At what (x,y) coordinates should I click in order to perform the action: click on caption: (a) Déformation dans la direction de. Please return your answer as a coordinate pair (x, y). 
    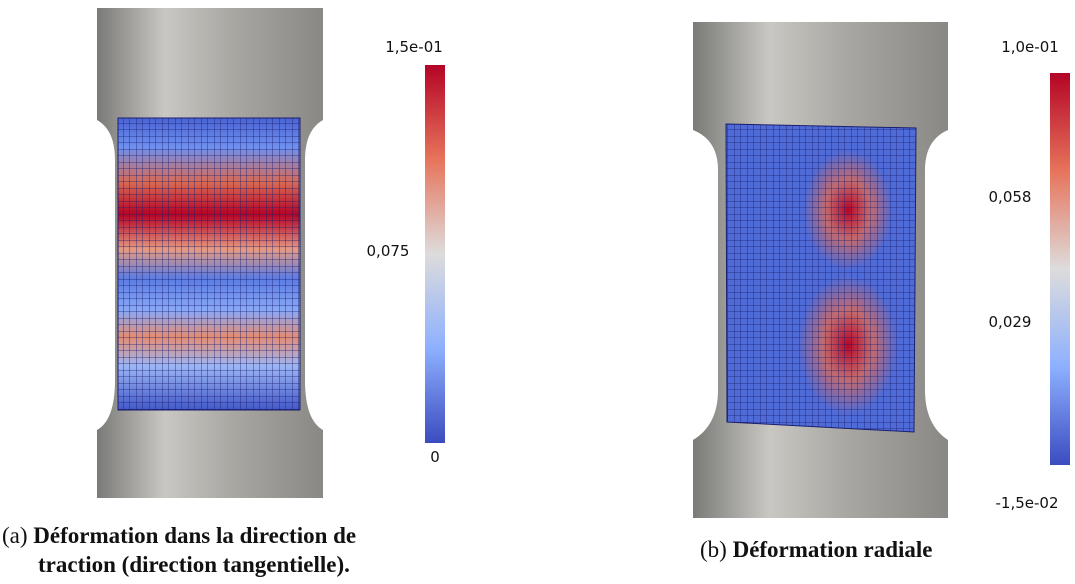
    Looking at the image, I should click on (179, 535).